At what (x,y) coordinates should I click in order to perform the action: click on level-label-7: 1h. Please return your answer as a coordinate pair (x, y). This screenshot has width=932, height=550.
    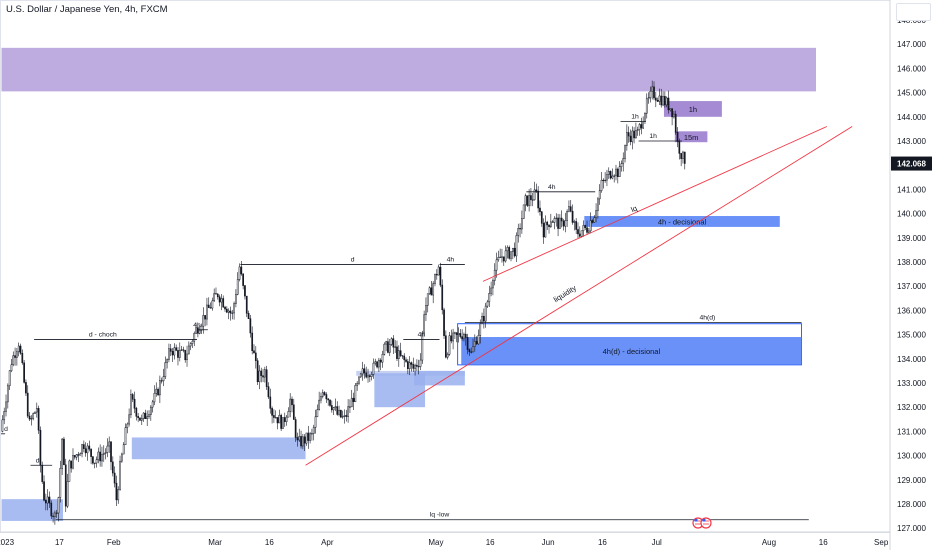
    Looking at the image, I should click on (635, 117).